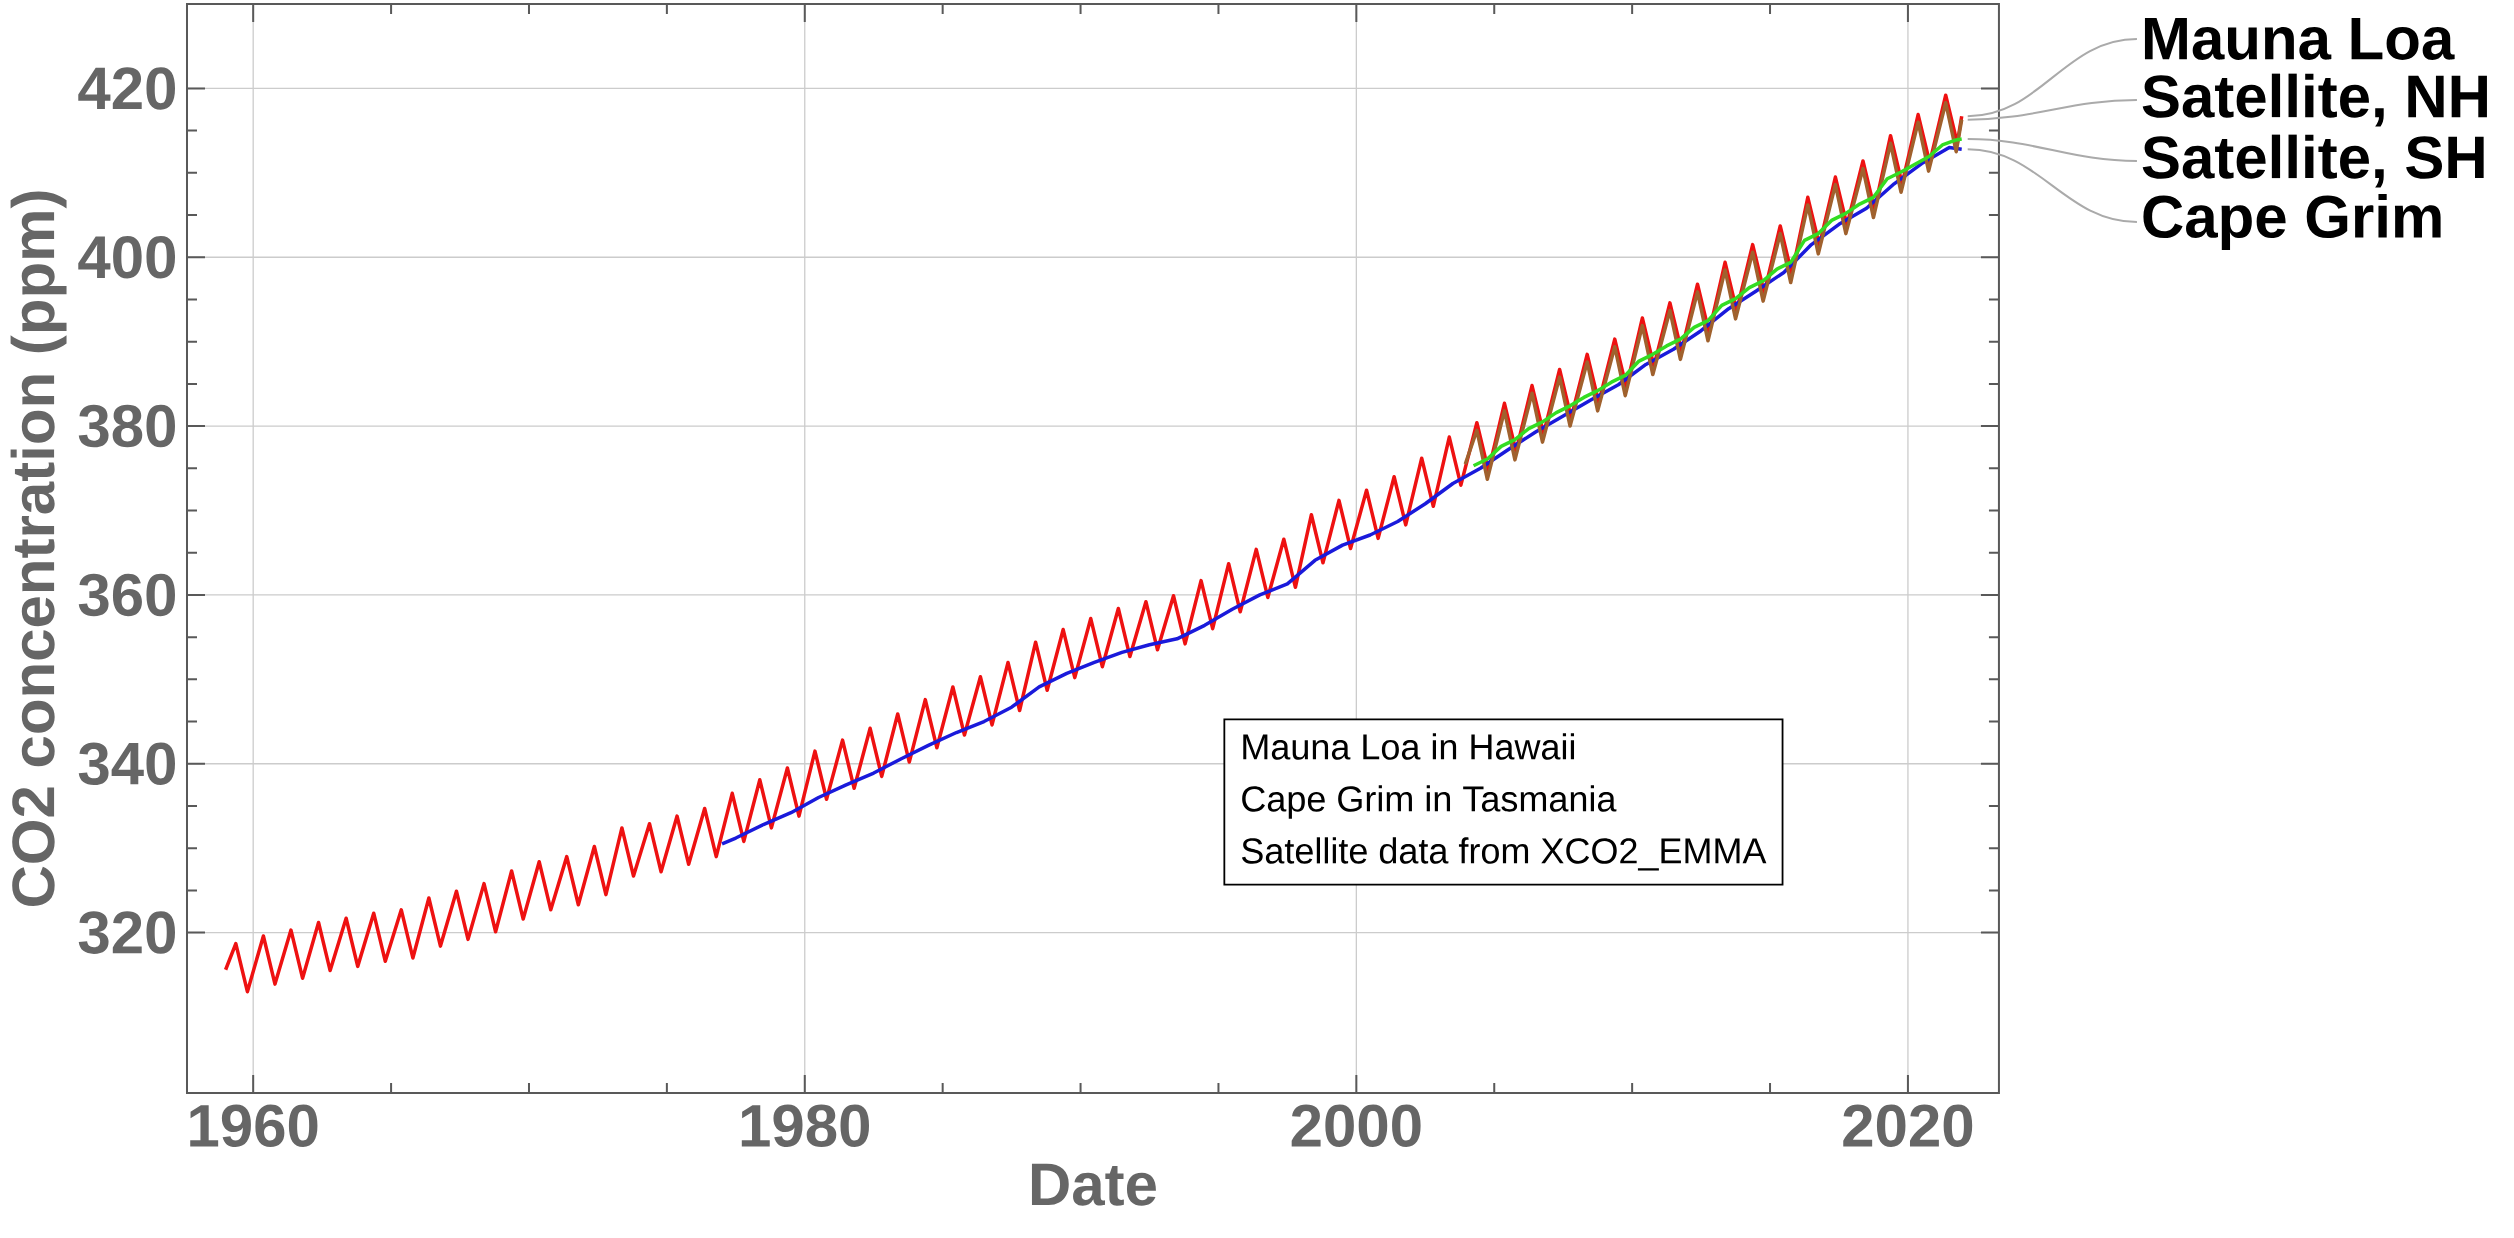 This screenshot has width=2514, height=1238. I want to click on x-tick-label: 1980, so click(805, 1126).